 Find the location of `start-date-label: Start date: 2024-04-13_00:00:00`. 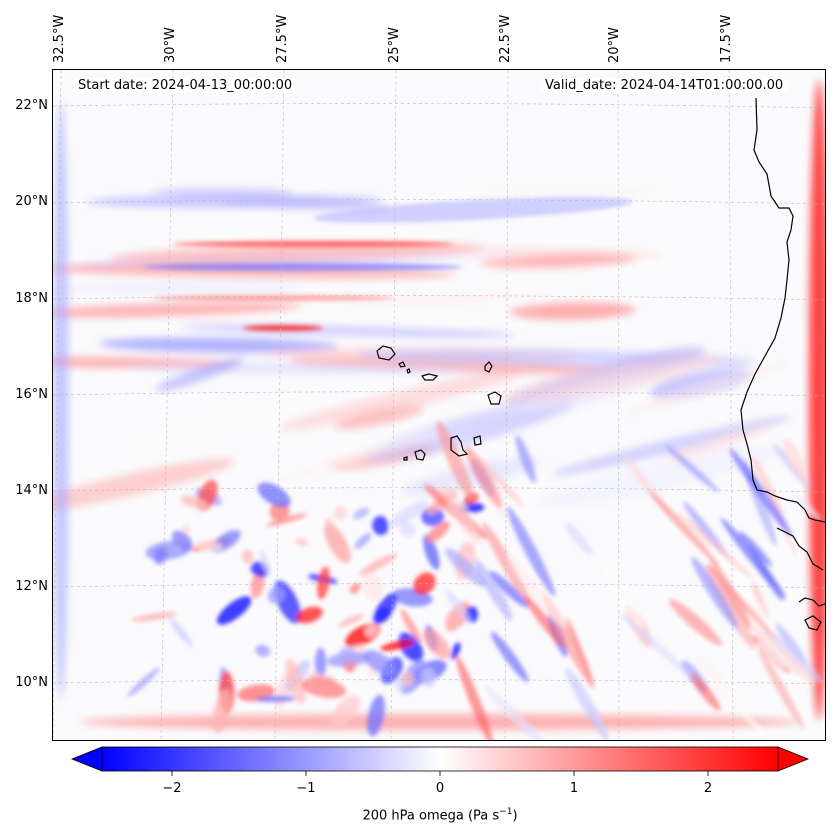

start-date-label: Start date: 2024-04-13_00:00:00 is located at coordinates (185, 85).